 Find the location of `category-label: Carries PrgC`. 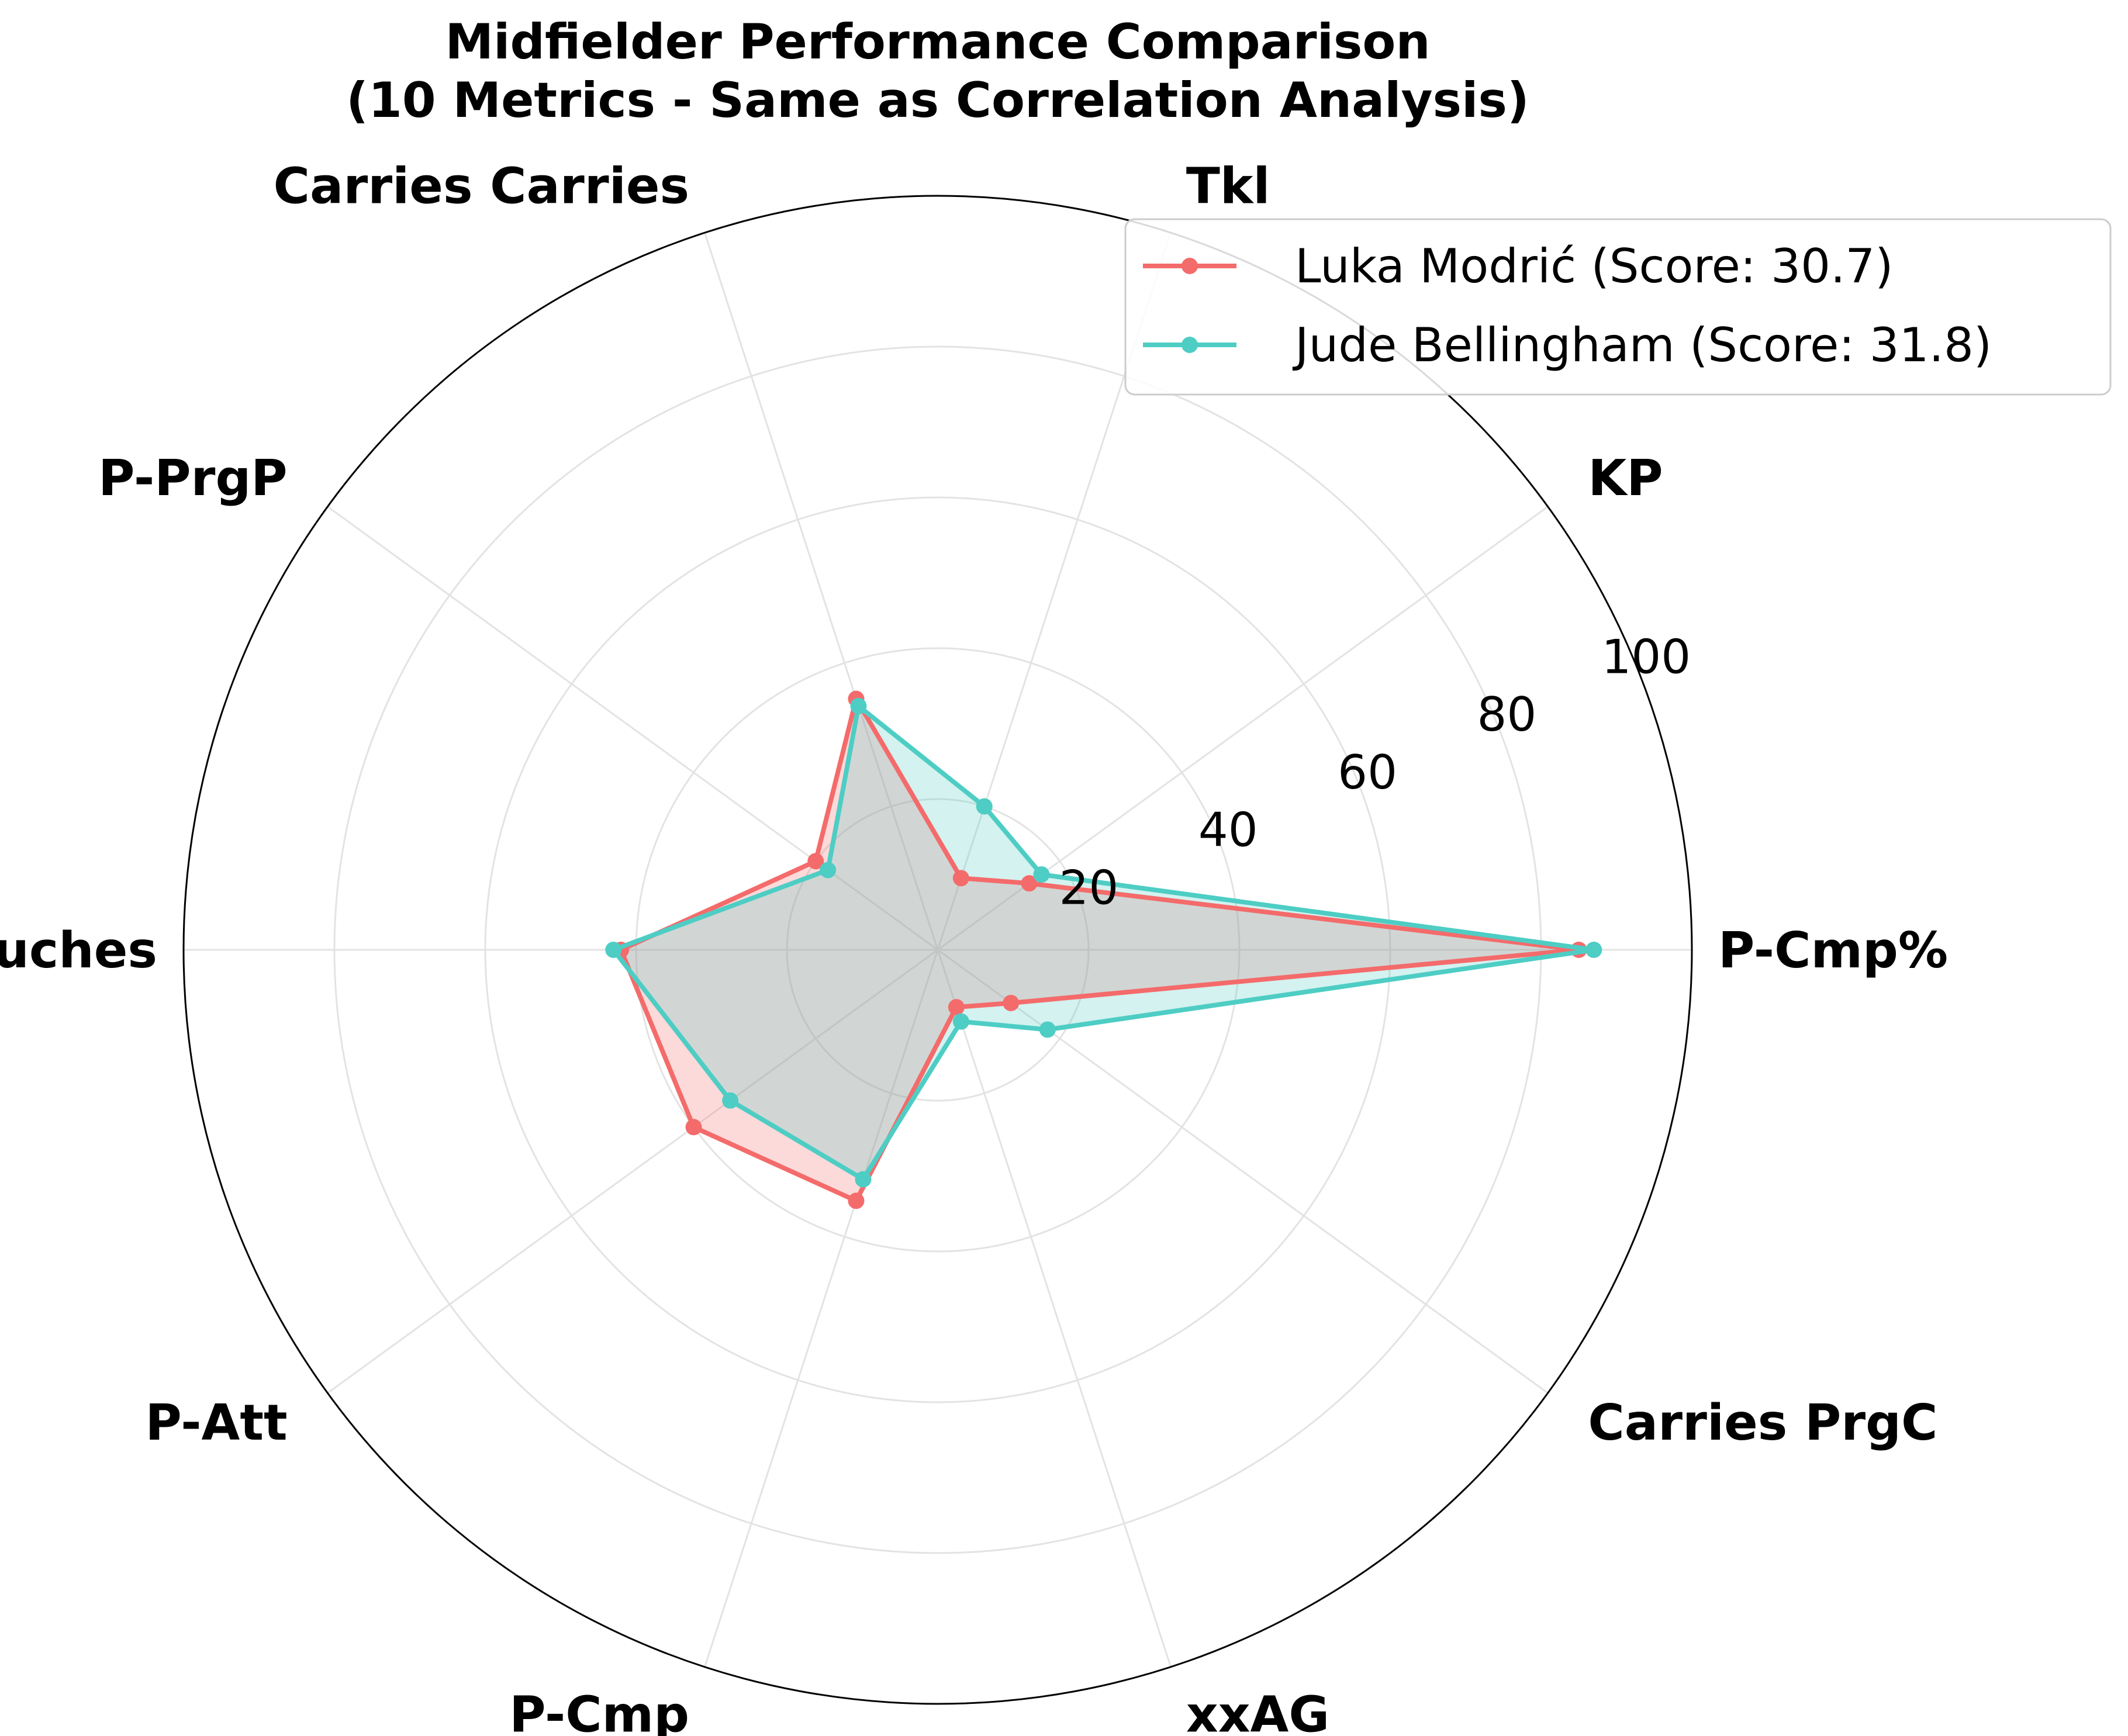

category-label: Carries PrgC is located at coordinates (1763, 1423).